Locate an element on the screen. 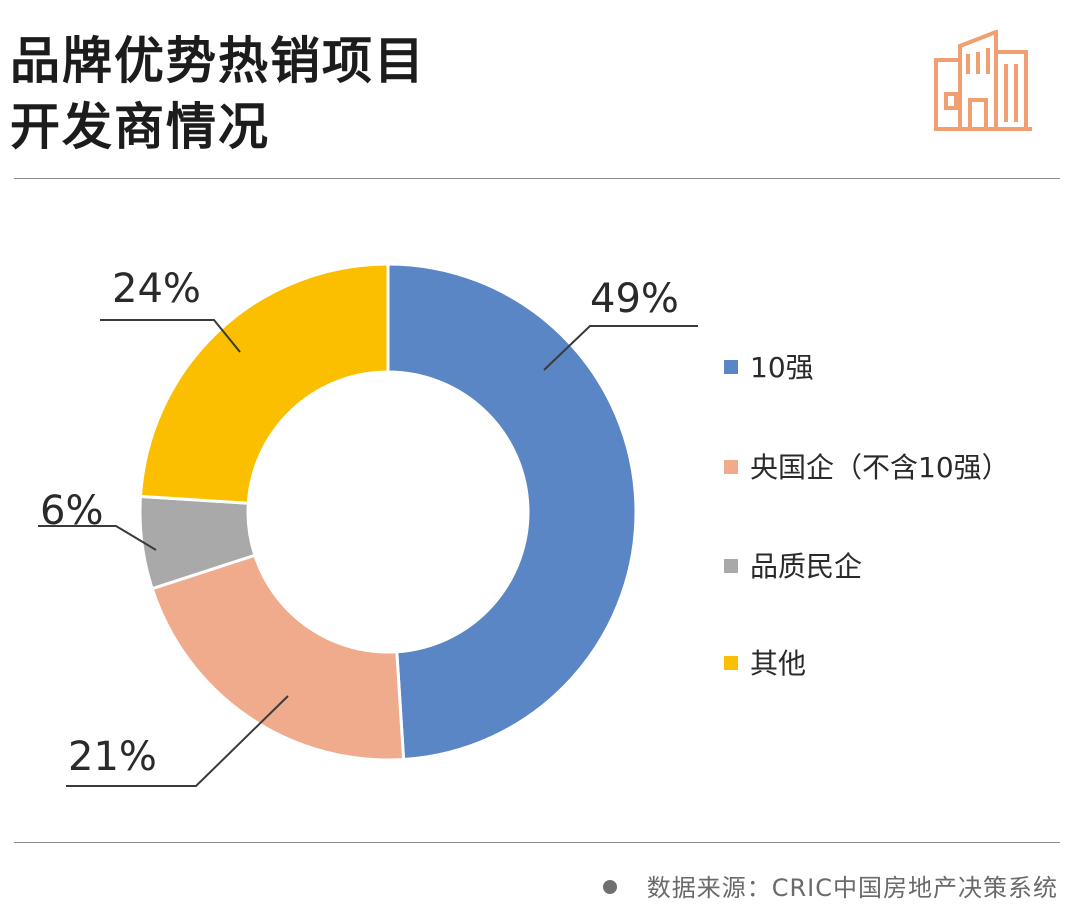 This screenshot has height=920, width=1080. label-top10: 49% is located at coordinates (634, 299).